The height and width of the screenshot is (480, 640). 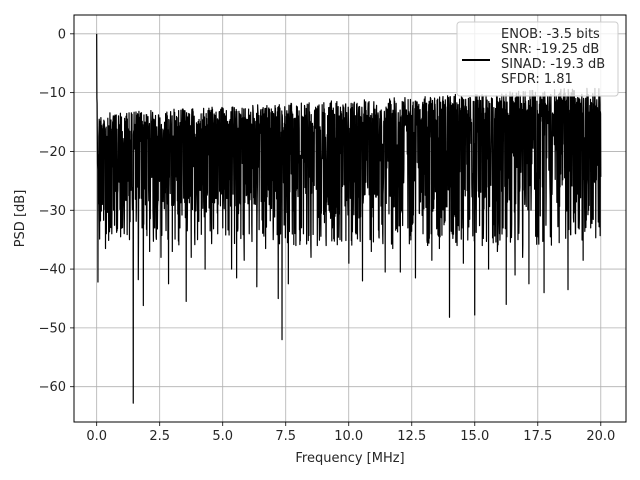 I want to click on legend-sfdr: SFDR: 1.81, so click(x=537, y=79).